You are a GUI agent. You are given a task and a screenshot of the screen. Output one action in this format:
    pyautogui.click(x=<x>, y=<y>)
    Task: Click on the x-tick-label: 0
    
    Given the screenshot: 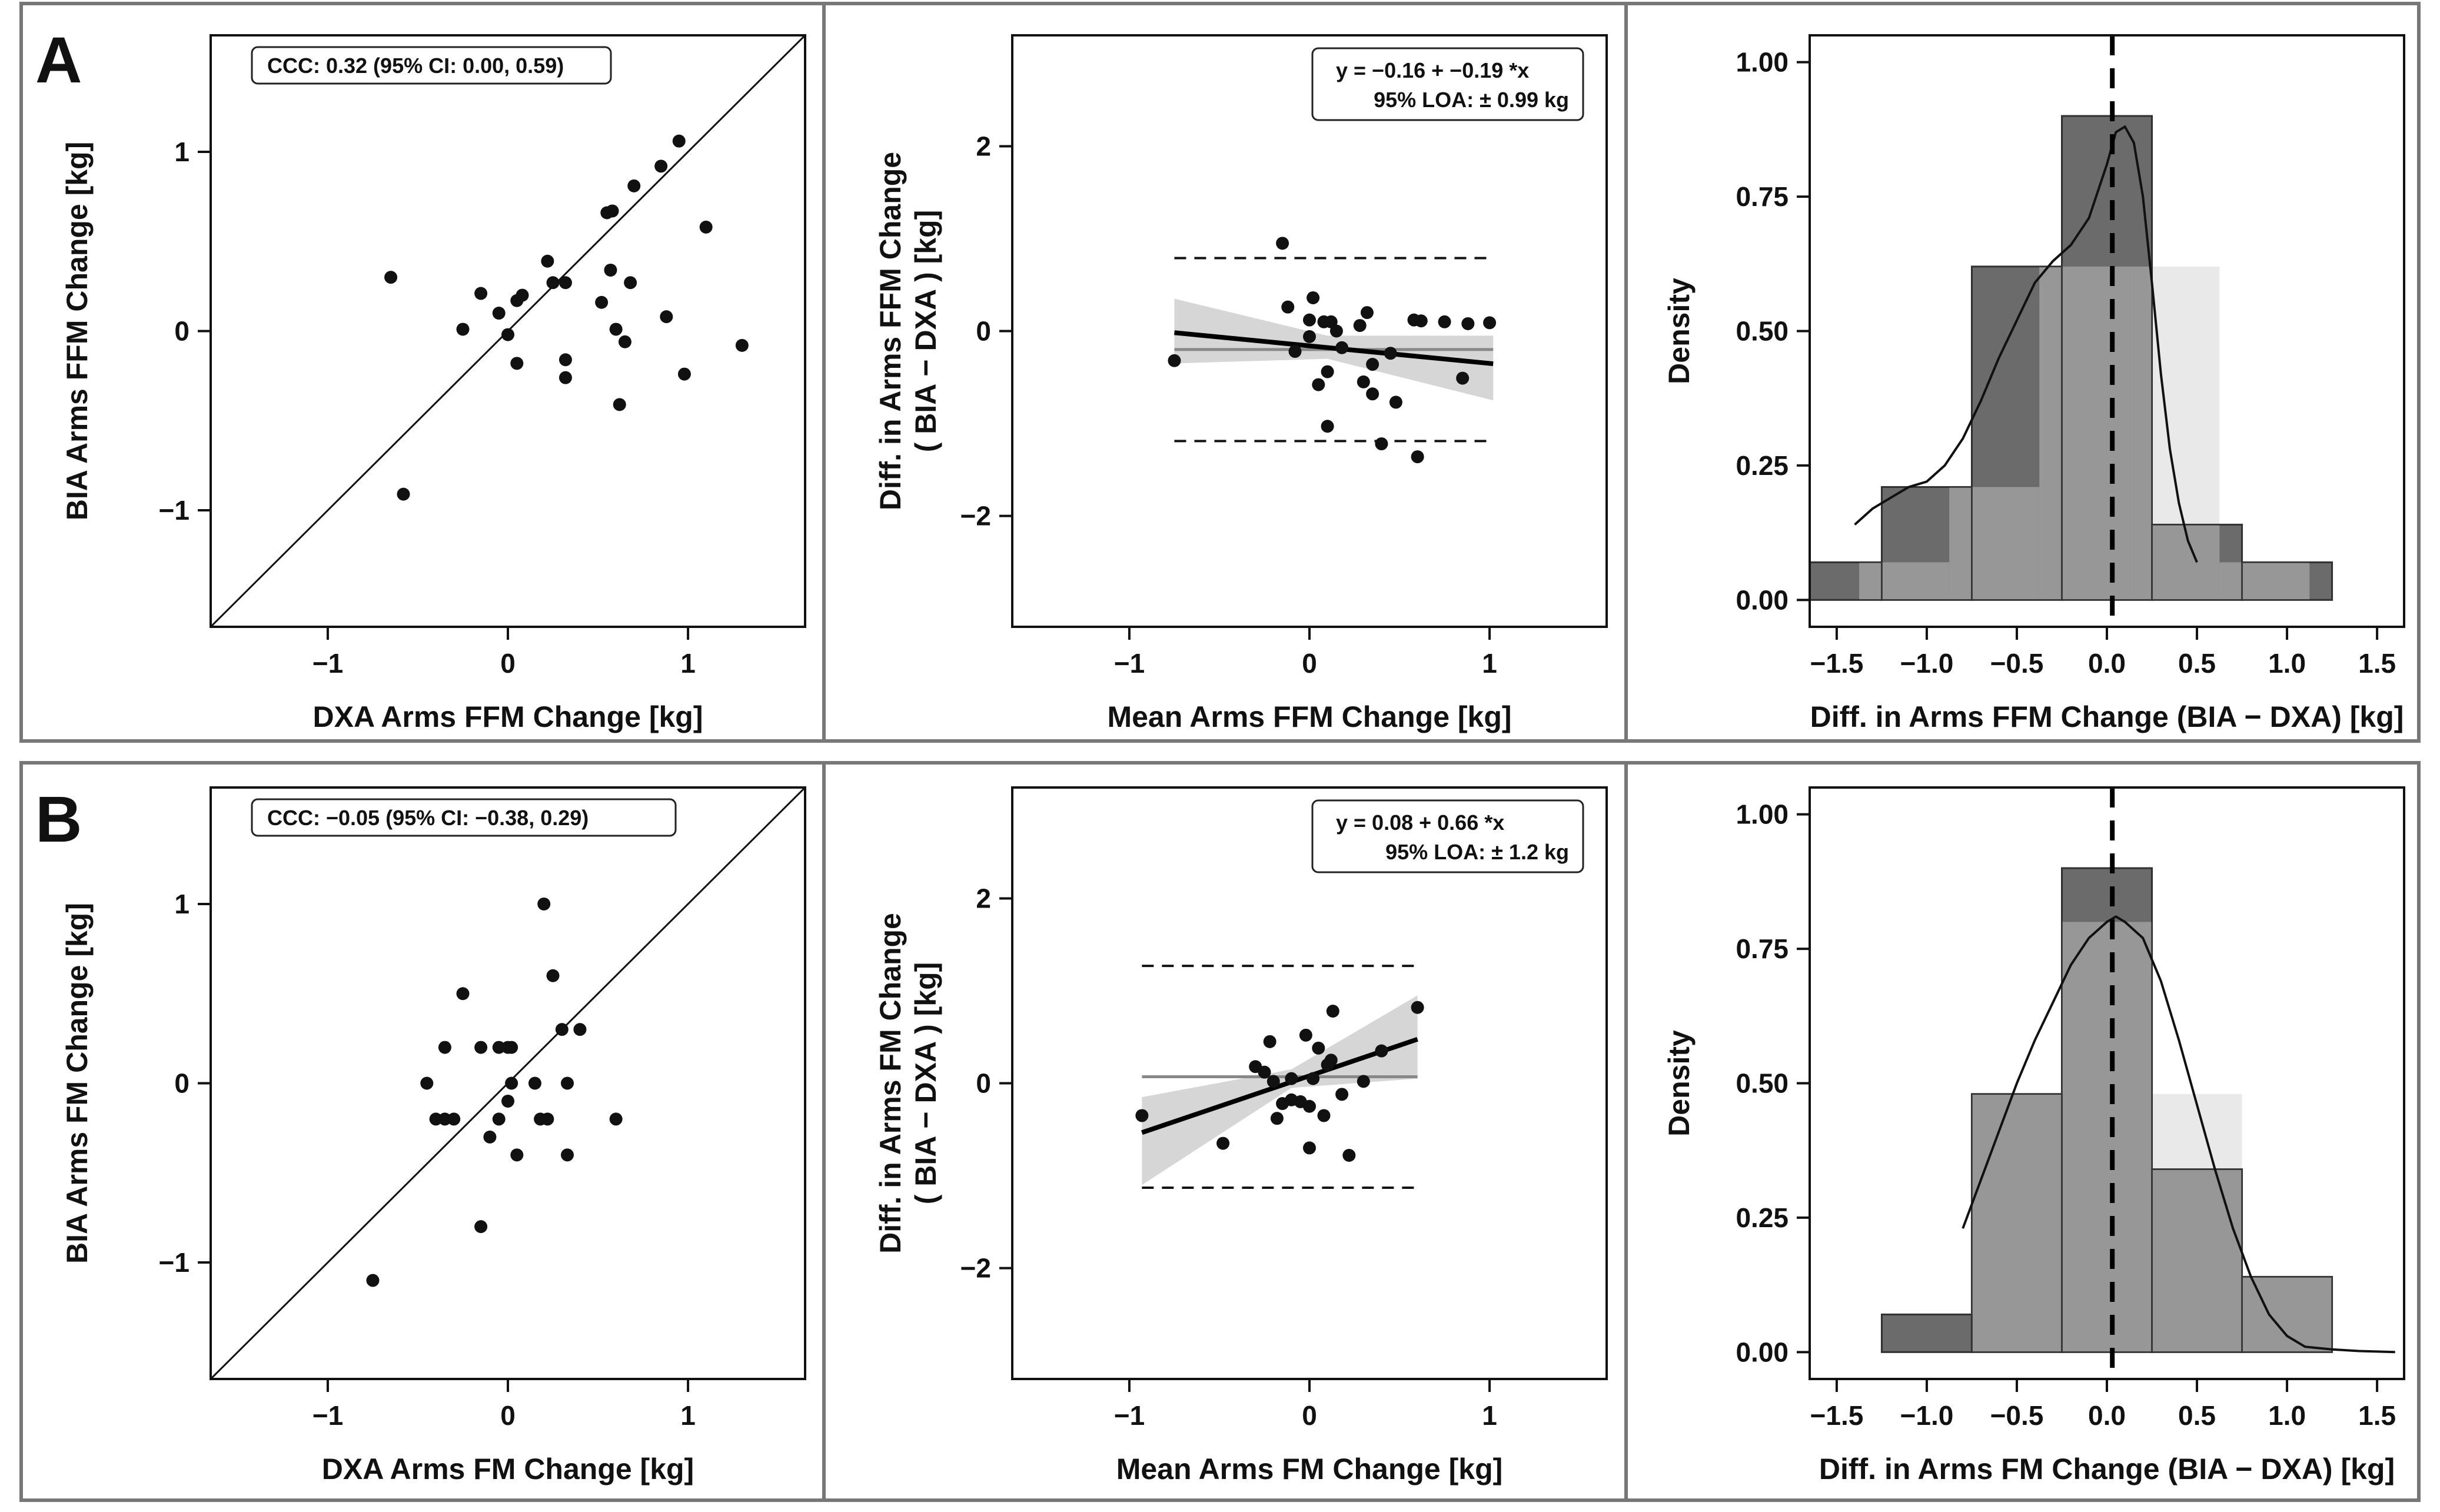 What is the action you would take?
    pyautogui.click(x=1309, y=1416)
    